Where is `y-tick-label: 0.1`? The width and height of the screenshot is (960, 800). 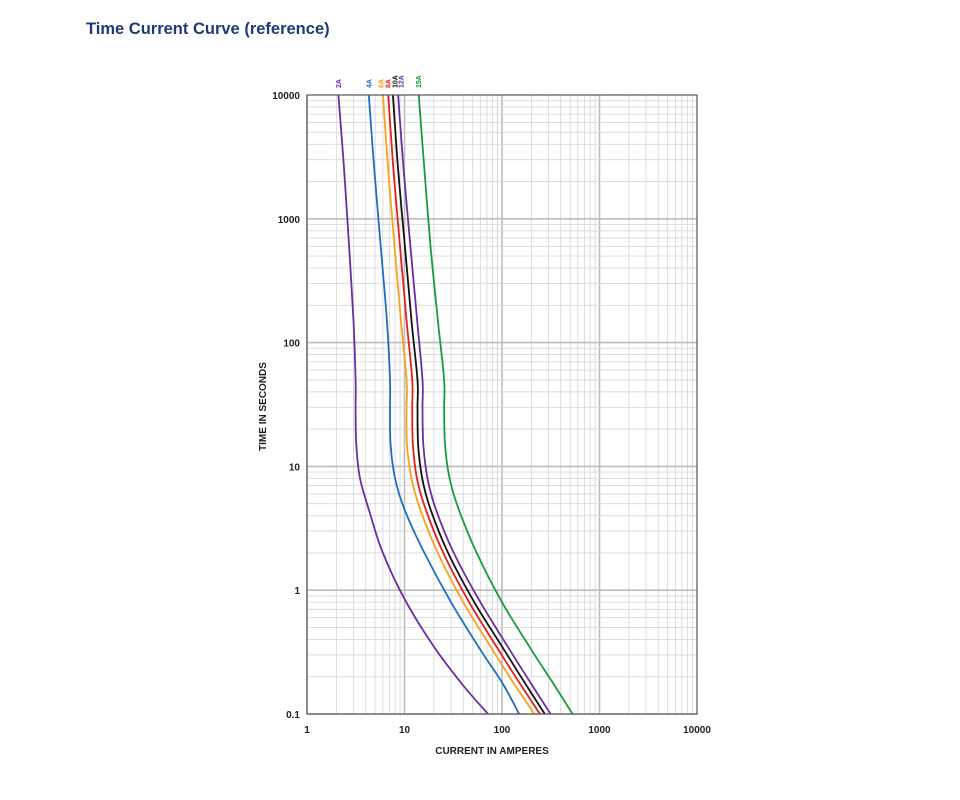
y-tick-label: 0.1 is located at coordinates (293, 715).